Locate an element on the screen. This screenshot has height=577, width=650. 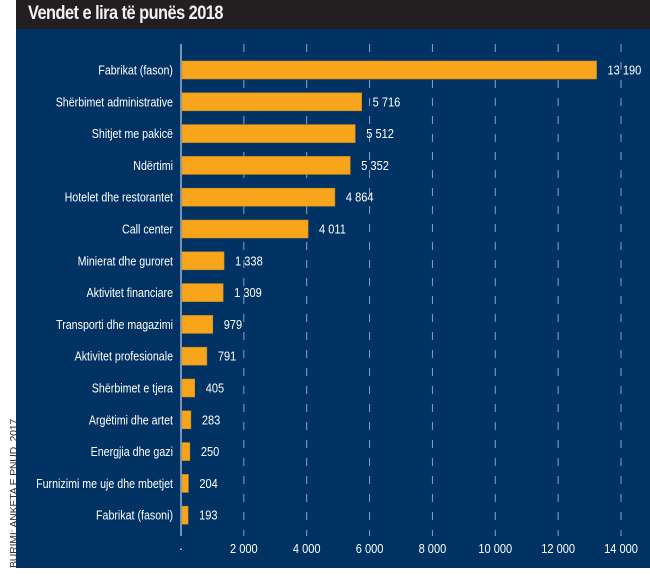
category-label: Ndërtimi is located at coordinates (153, 165).